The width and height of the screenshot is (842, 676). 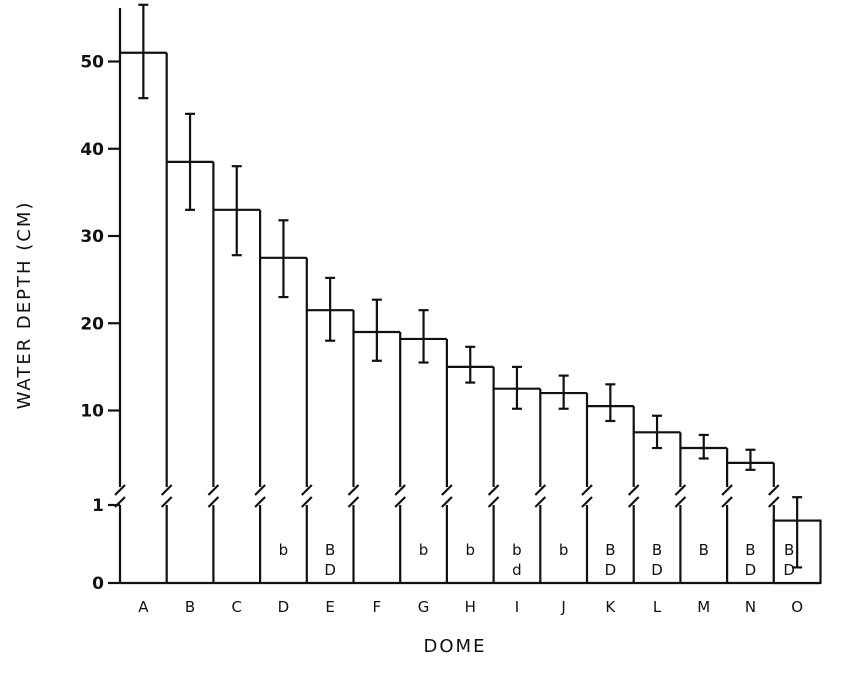 I want to click on x-tick-label: F, so click(x=377, y=607).